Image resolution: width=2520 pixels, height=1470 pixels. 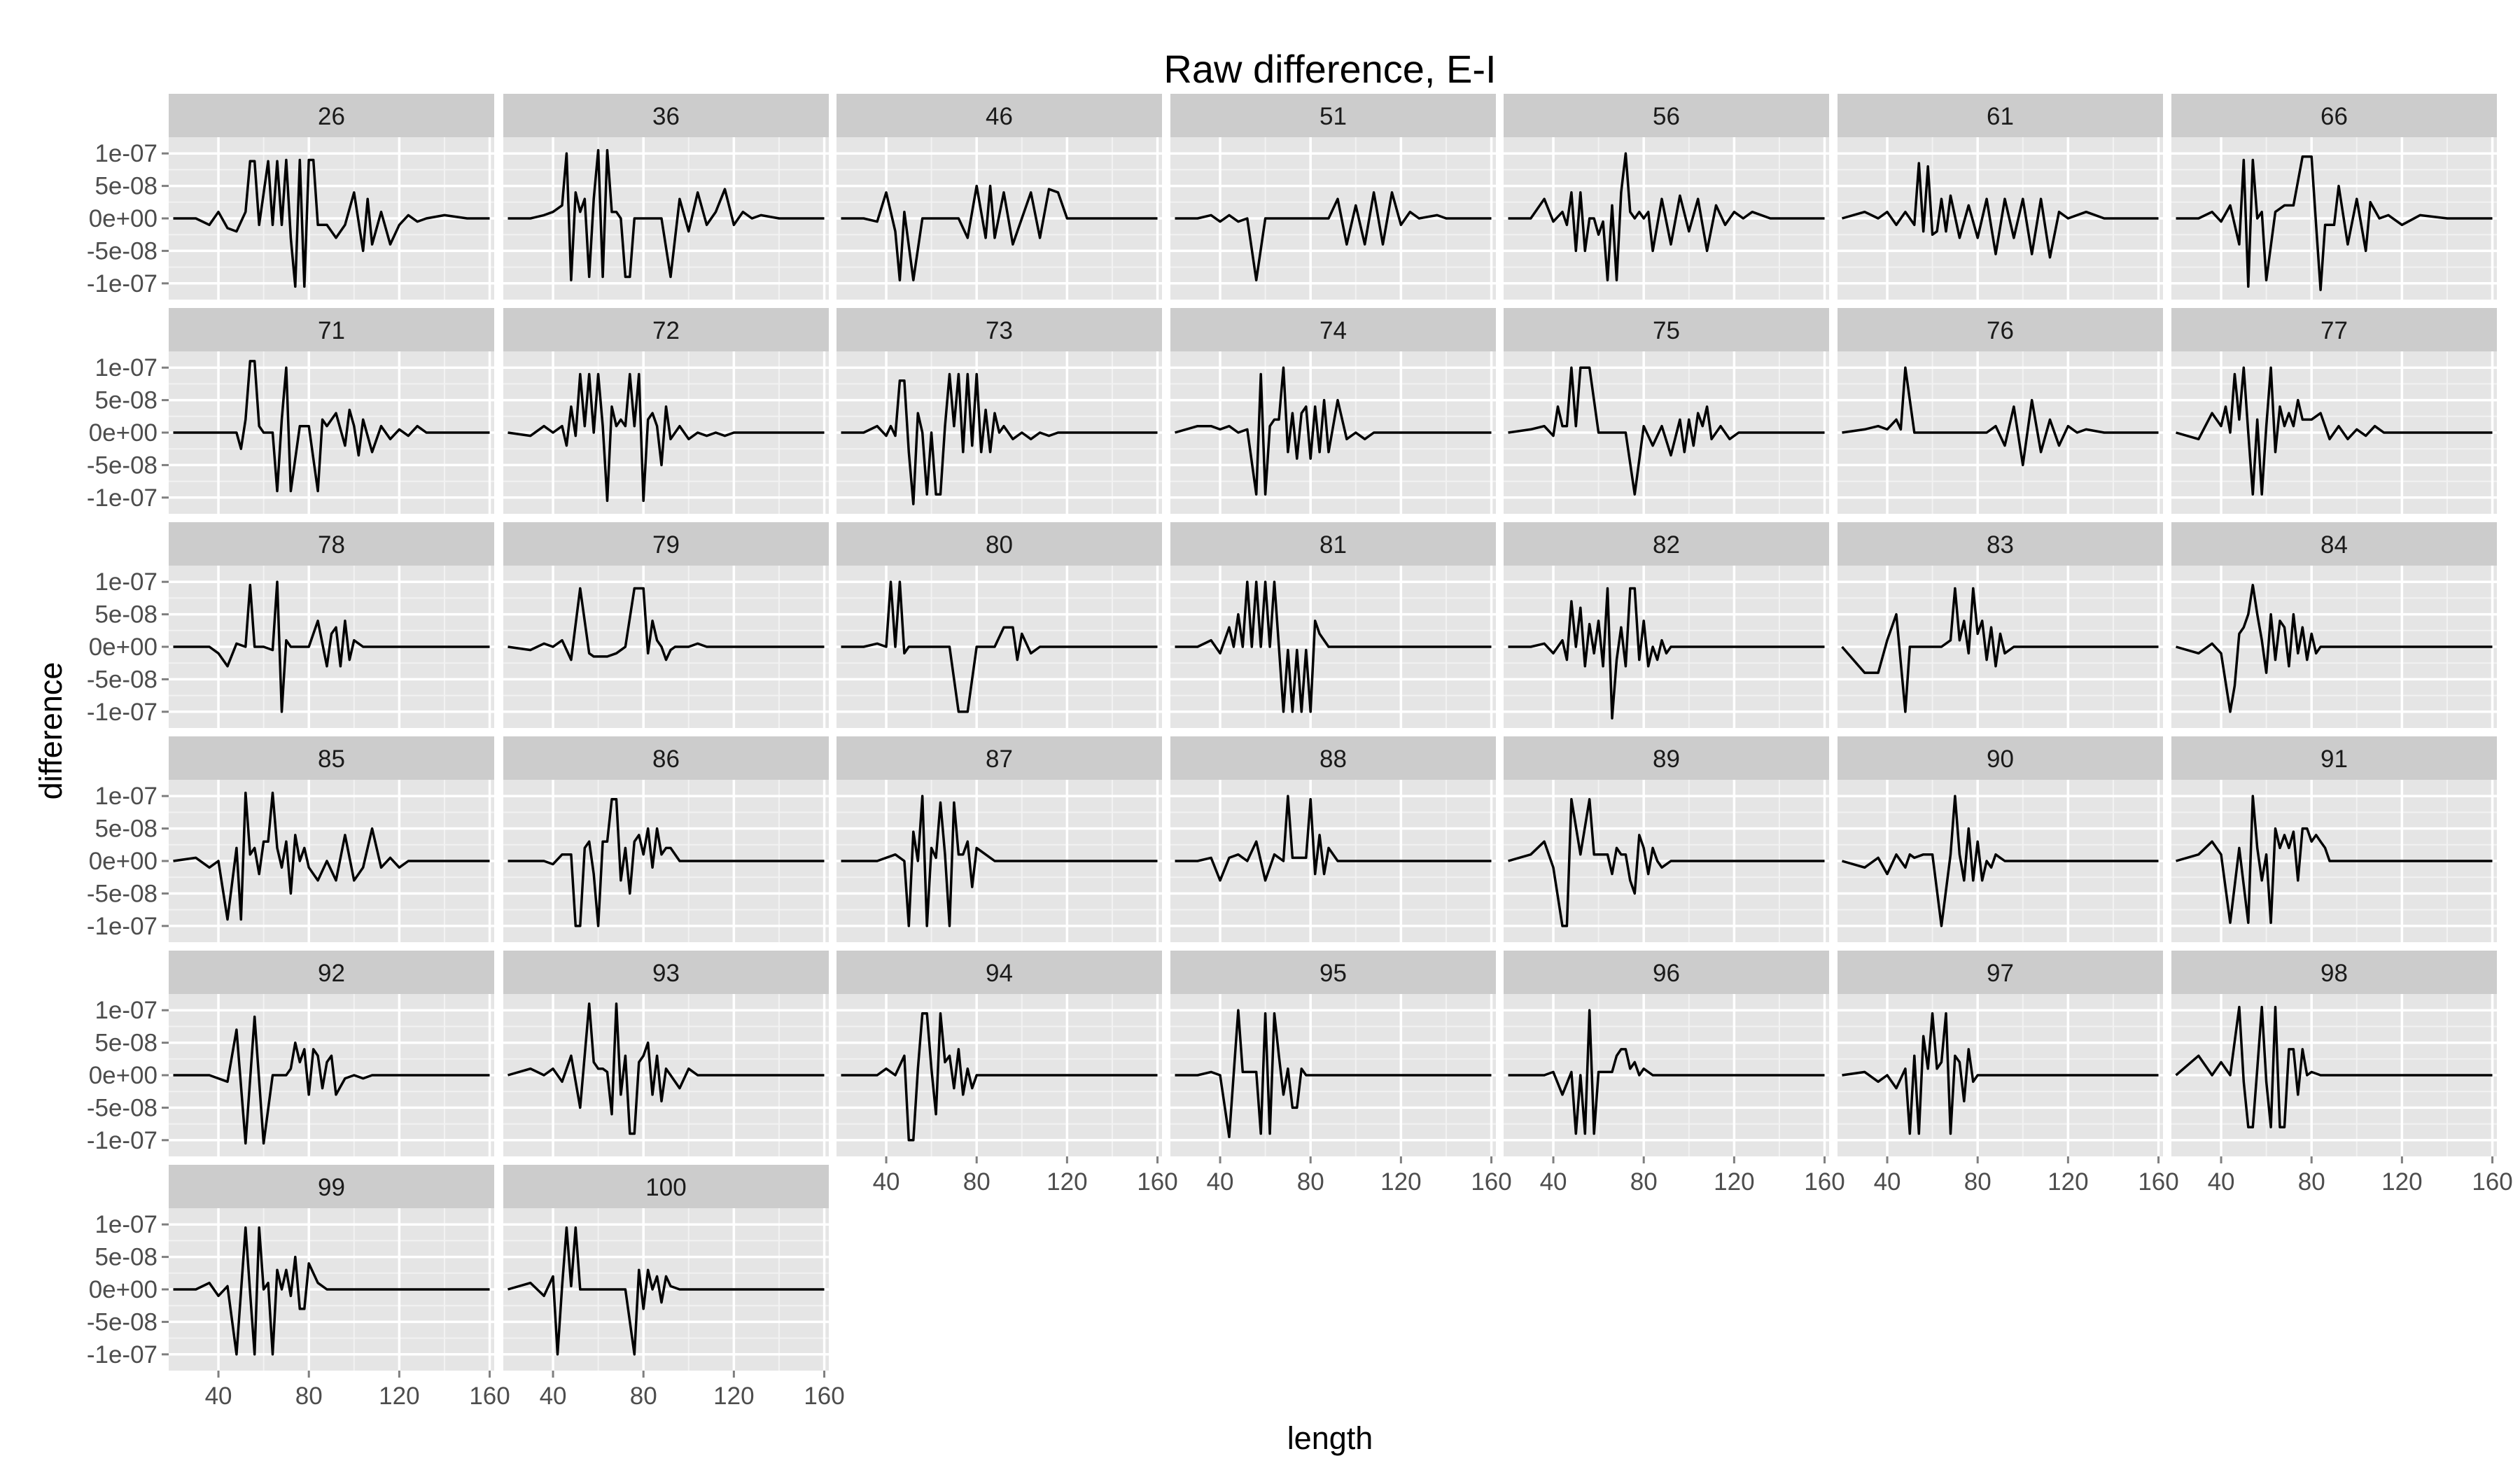 I want to click on facet-label: 85, so click(x=331, y=759).